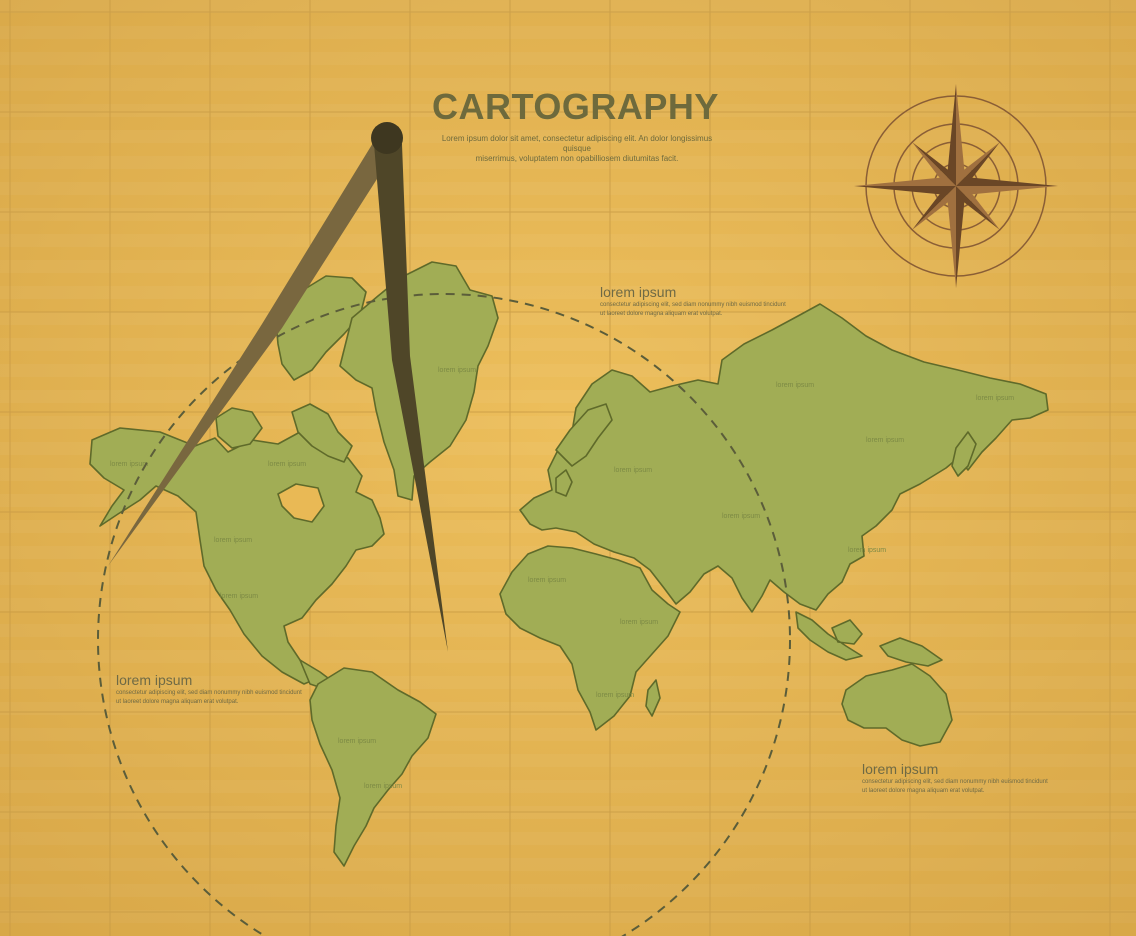  I want to click on map-label-russia-east: lorem ipsum, so click(995, 398).